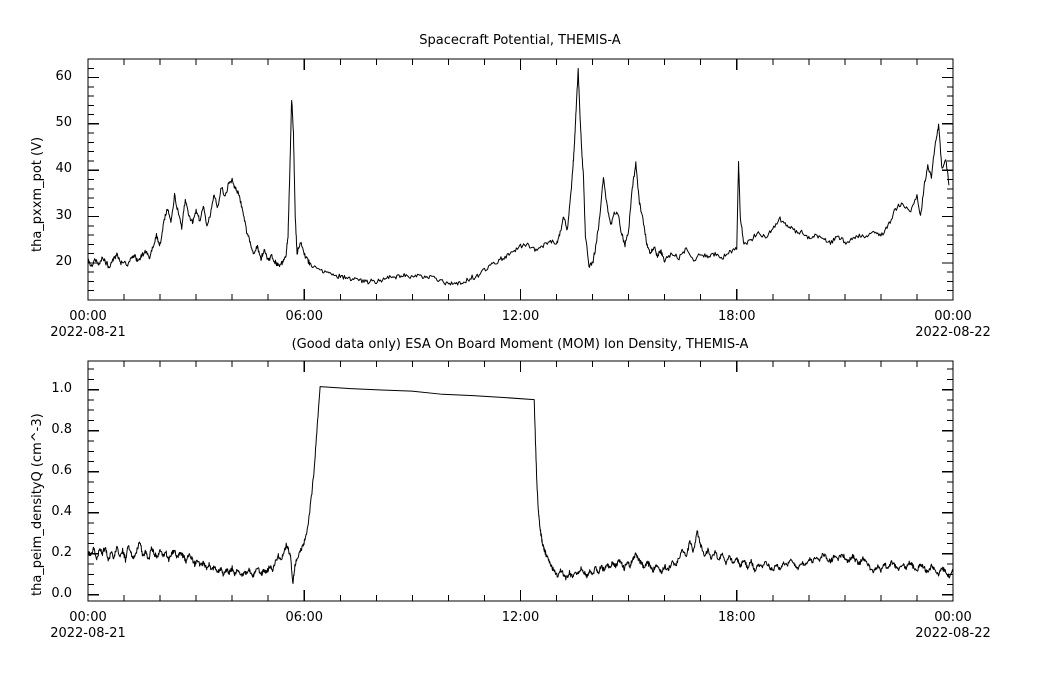 Image resolution: width=1040 pixels, height=676 pixels. Describe the element at coordinates (63, 76) in the screenshot. I see `y-tick-label: 60` at that location.